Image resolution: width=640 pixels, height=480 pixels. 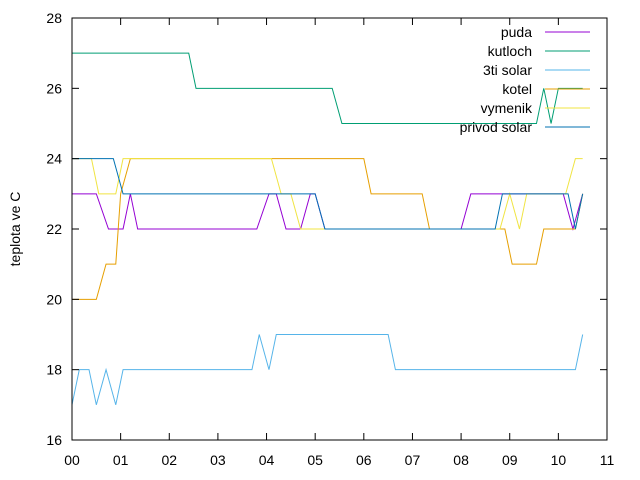 I want to click on y-tick-label: 18, so click(x=54, y=370).